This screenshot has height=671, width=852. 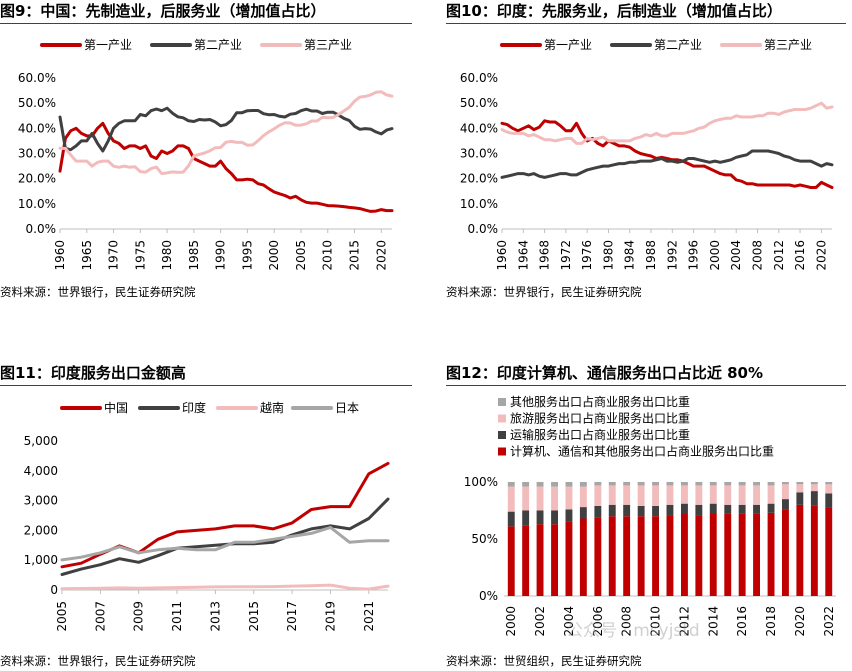 What do you see at coordinates (523, 255) in the screenshot?
I see `x-tick-label: 1964` at bounding box center [523, 255].